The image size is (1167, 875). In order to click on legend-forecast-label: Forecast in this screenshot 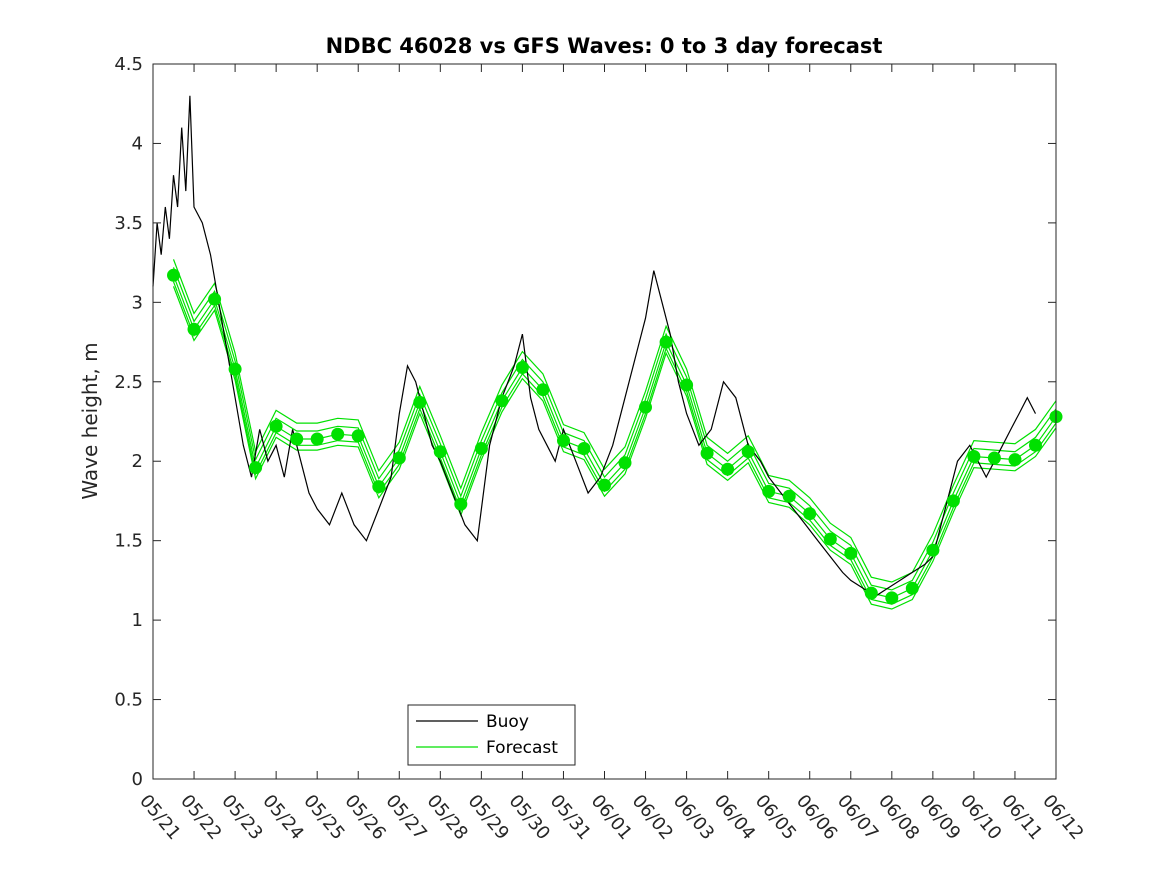, I will do `click(522, 748)`.